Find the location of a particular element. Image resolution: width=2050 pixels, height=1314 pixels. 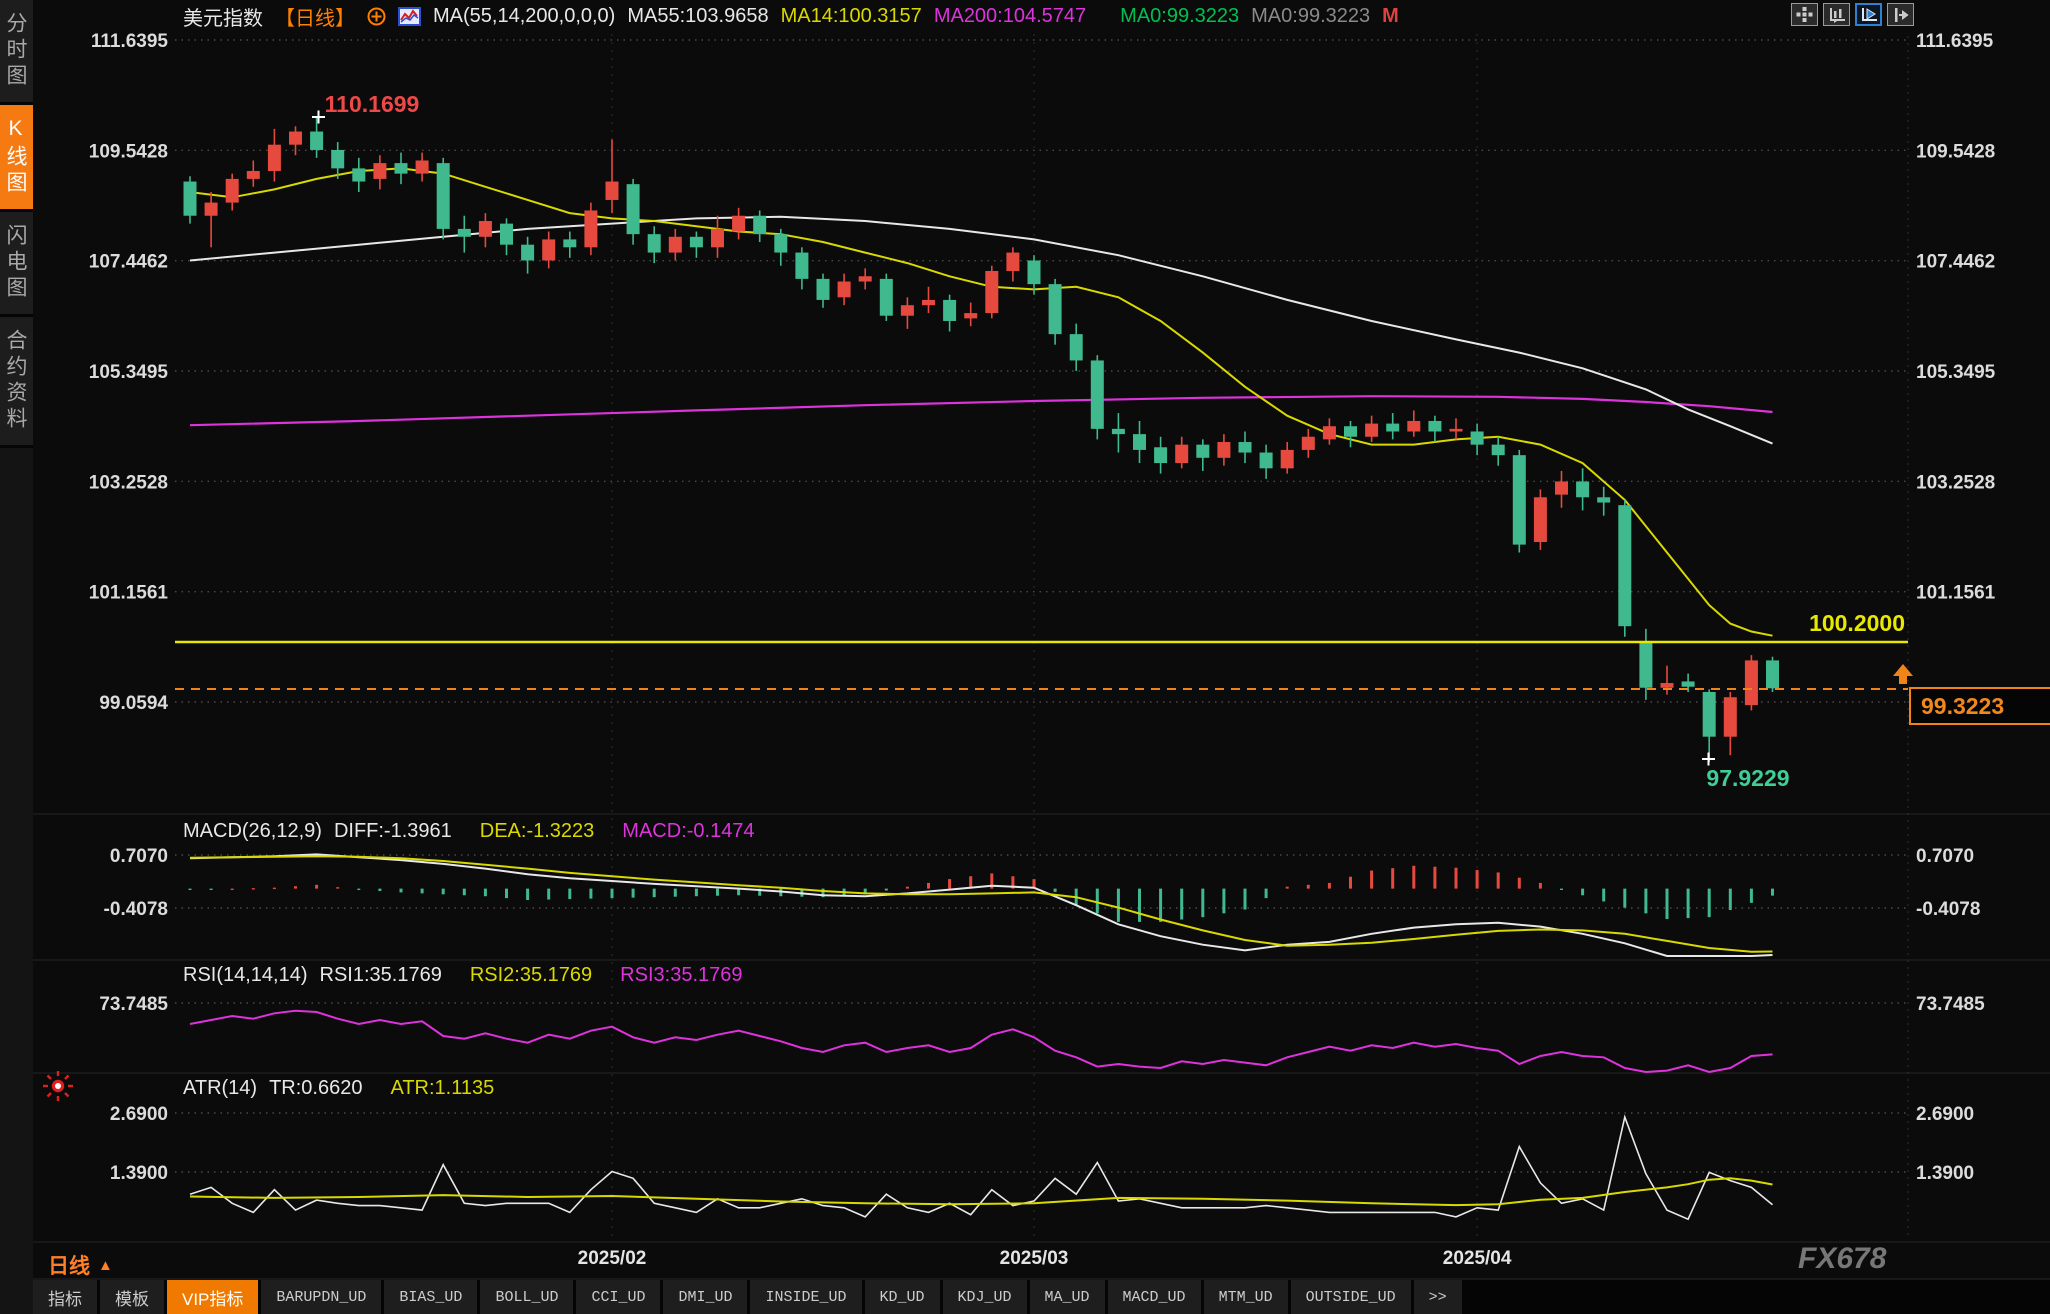

sidebar-tab-1: K线图 is located at coordinates (16, 158).